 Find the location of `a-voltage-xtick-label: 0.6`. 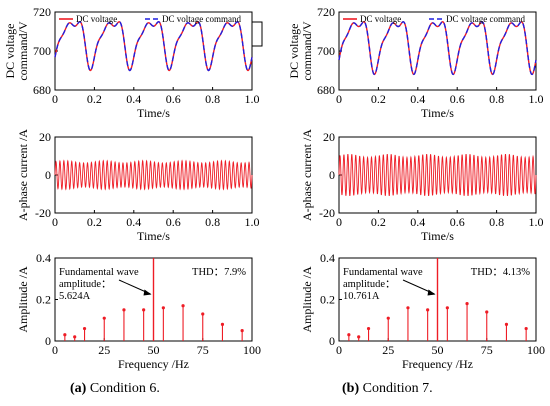

a-voltage-xtick-label: 0.6 is located at coordinates (173, 99).